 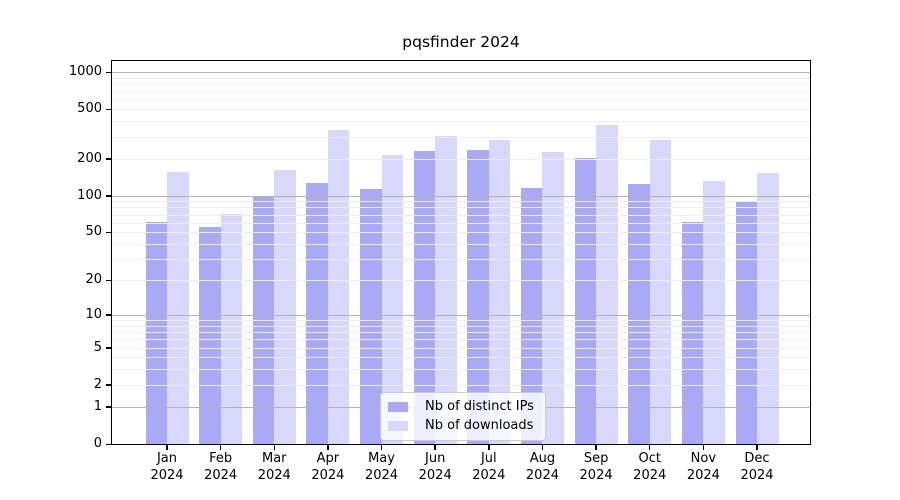 What do you see at coordinates (381, 458) in the screenshot?
I see `x-tick-month: May` at bounding box center [381, 458].